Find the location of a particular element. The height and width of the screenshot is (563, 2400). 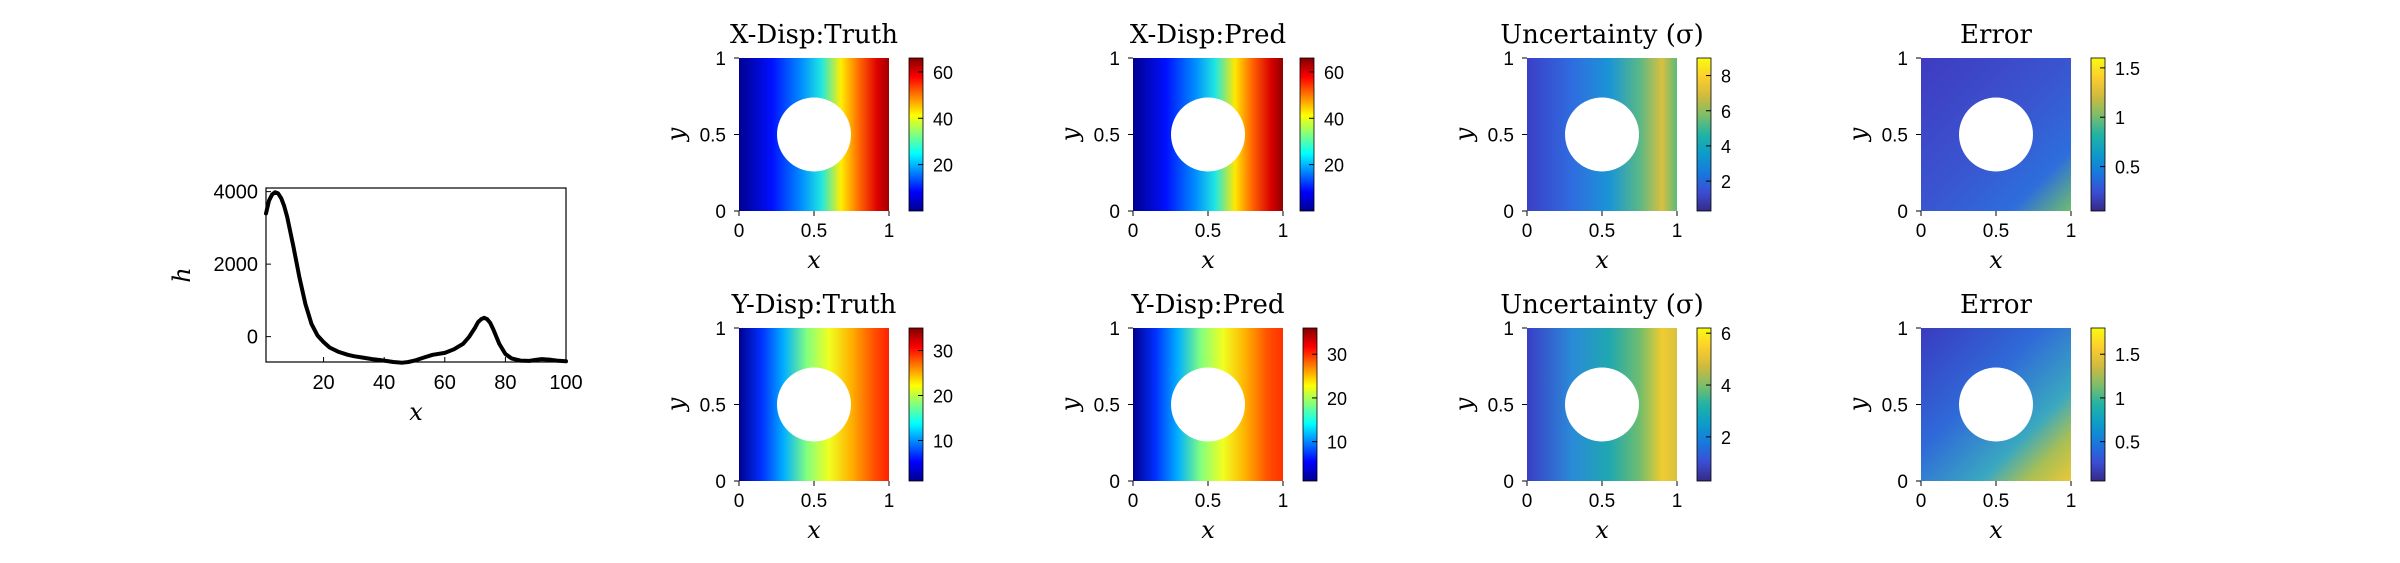

line-ytick-label: 4000 is located at coordinates (236, 193).